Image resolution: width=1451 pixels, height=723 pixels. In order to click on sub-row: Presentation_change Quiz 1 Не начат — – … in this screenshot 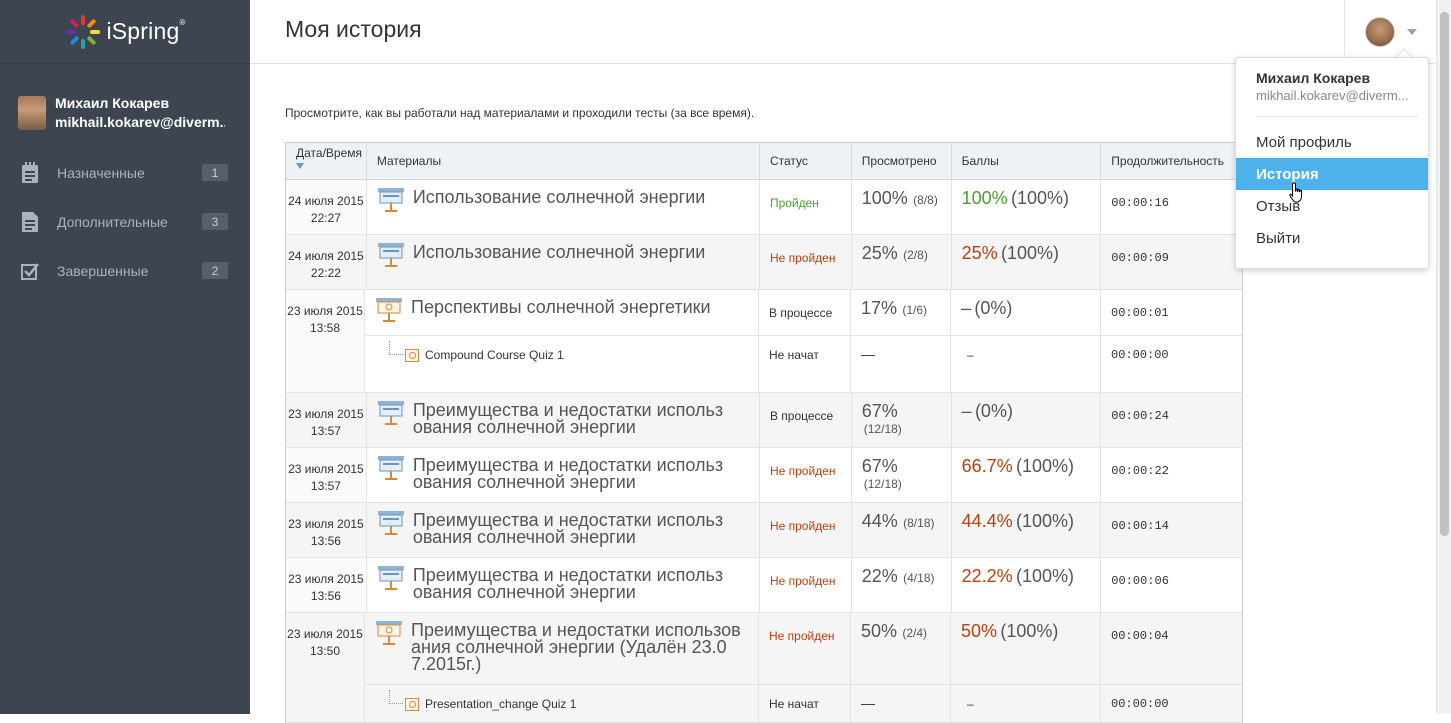, I will do `click(803, 703)`.